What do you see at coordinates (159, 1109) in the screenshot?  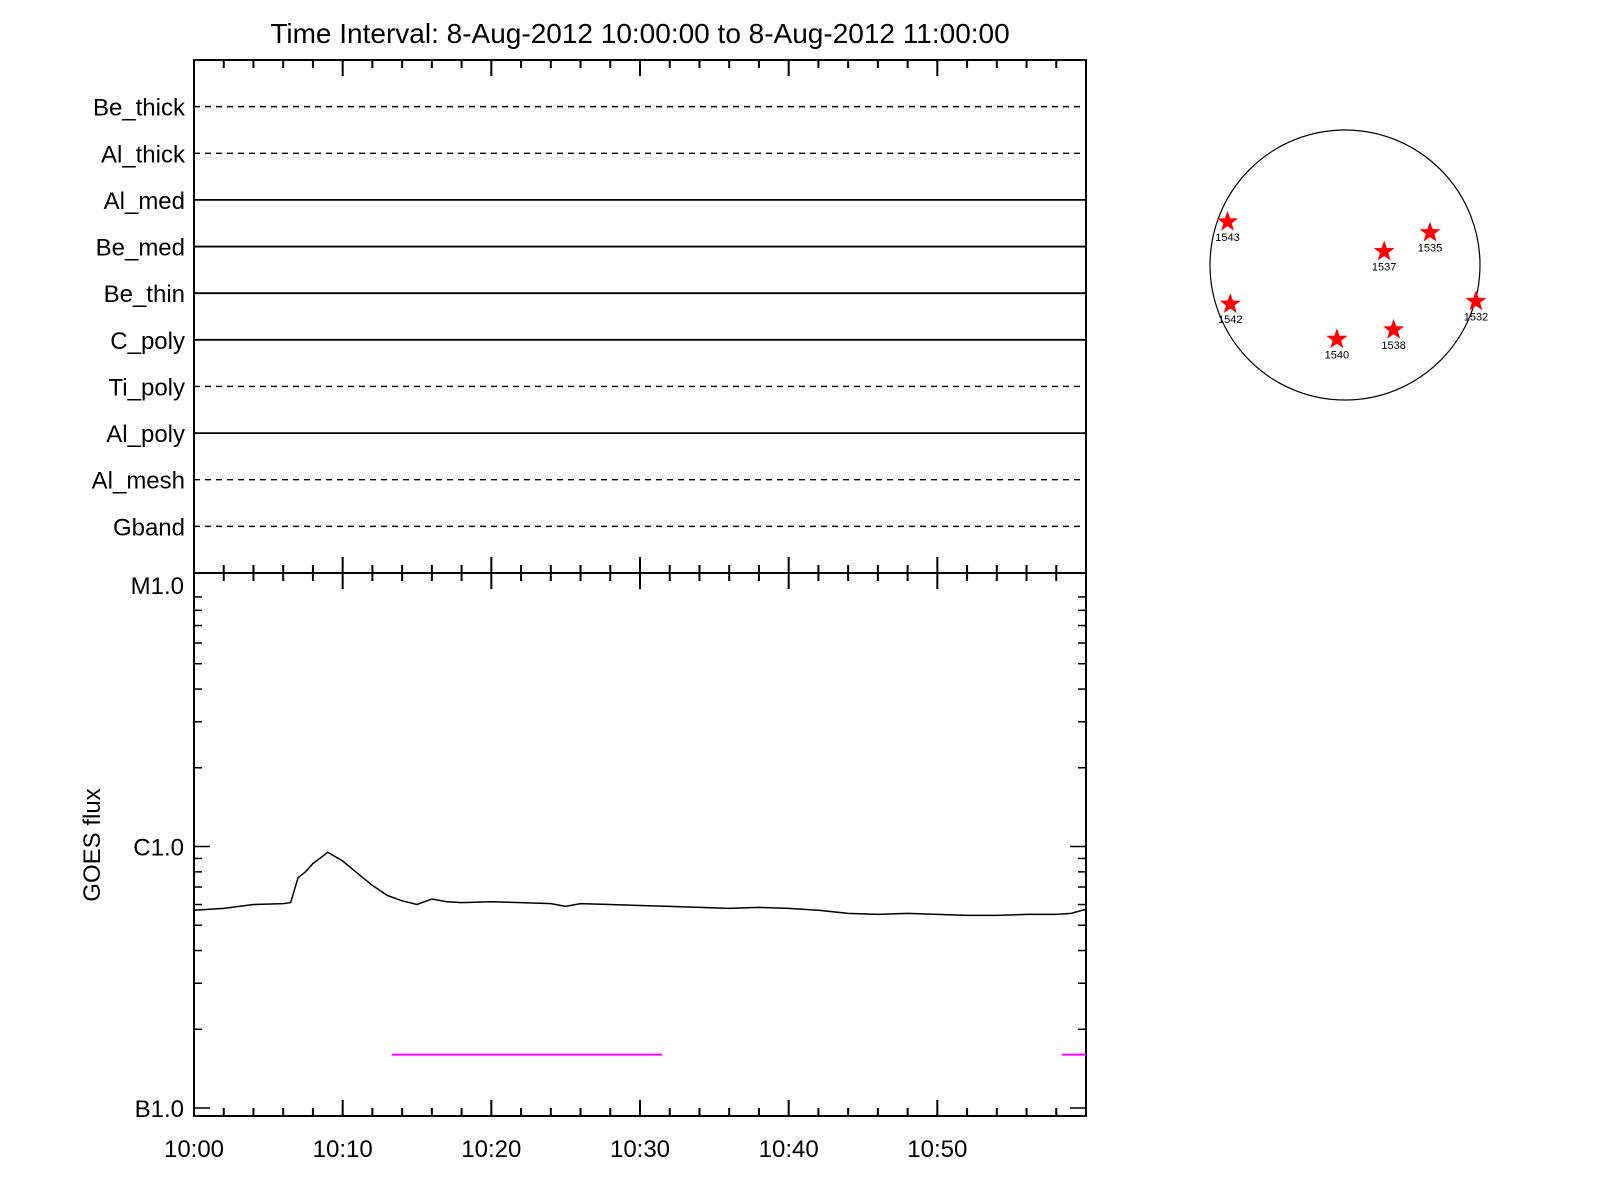 I see `y-tick-label: B1.0` at bounding box center [159, 1109].